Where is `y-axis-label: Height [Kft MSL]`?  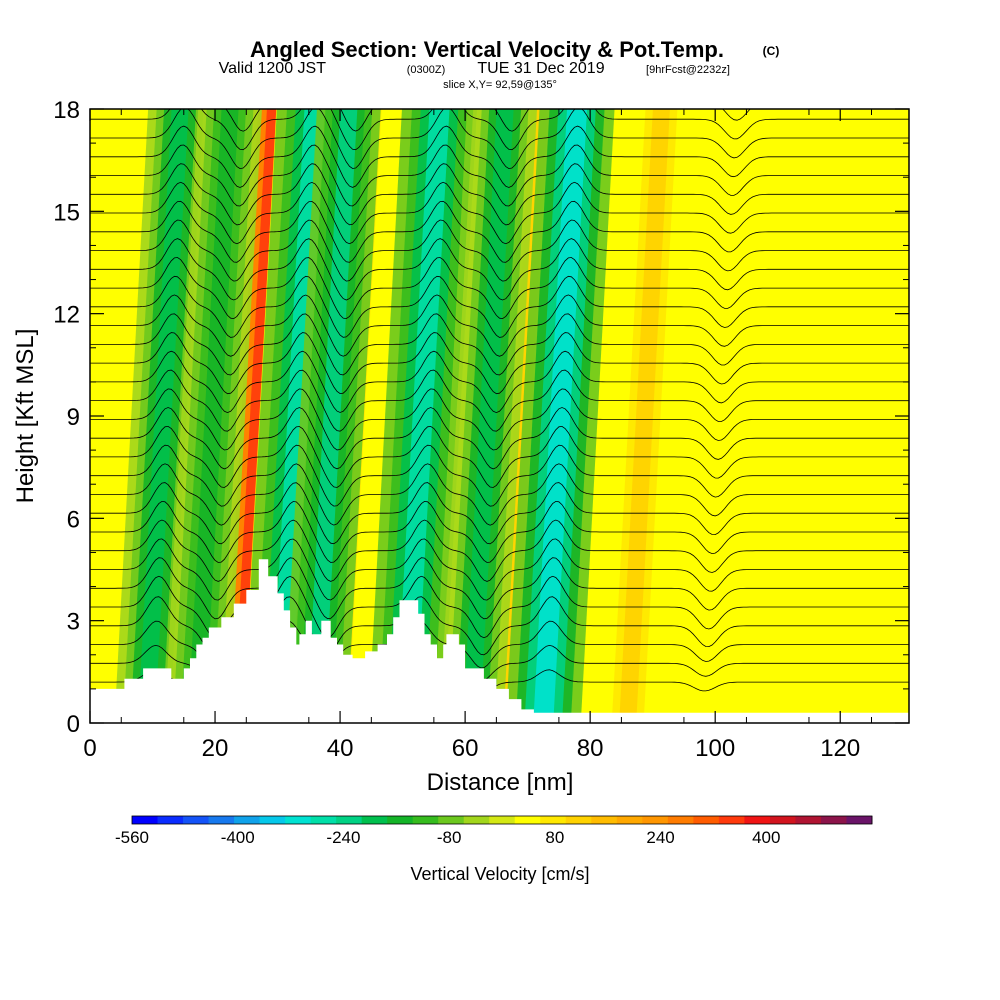 y-axis-label: Height [Kft MSL] is located at coordinates (25, 416).